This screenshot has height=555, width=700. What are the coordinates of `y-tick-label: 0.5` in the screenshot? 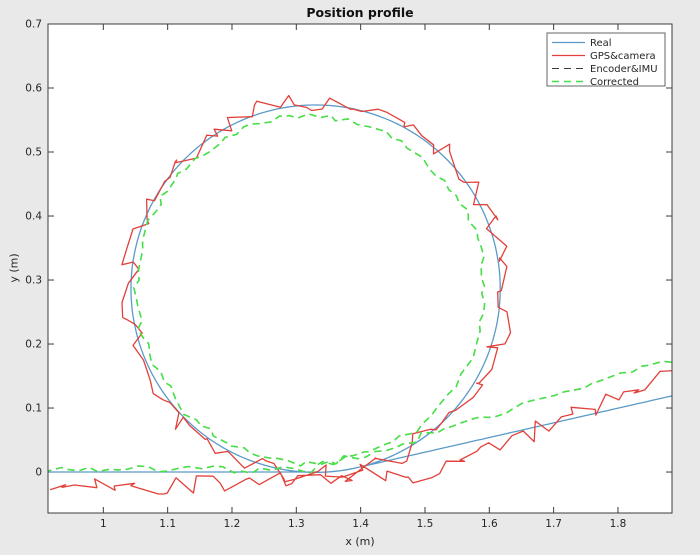 It's located at (33, 153).